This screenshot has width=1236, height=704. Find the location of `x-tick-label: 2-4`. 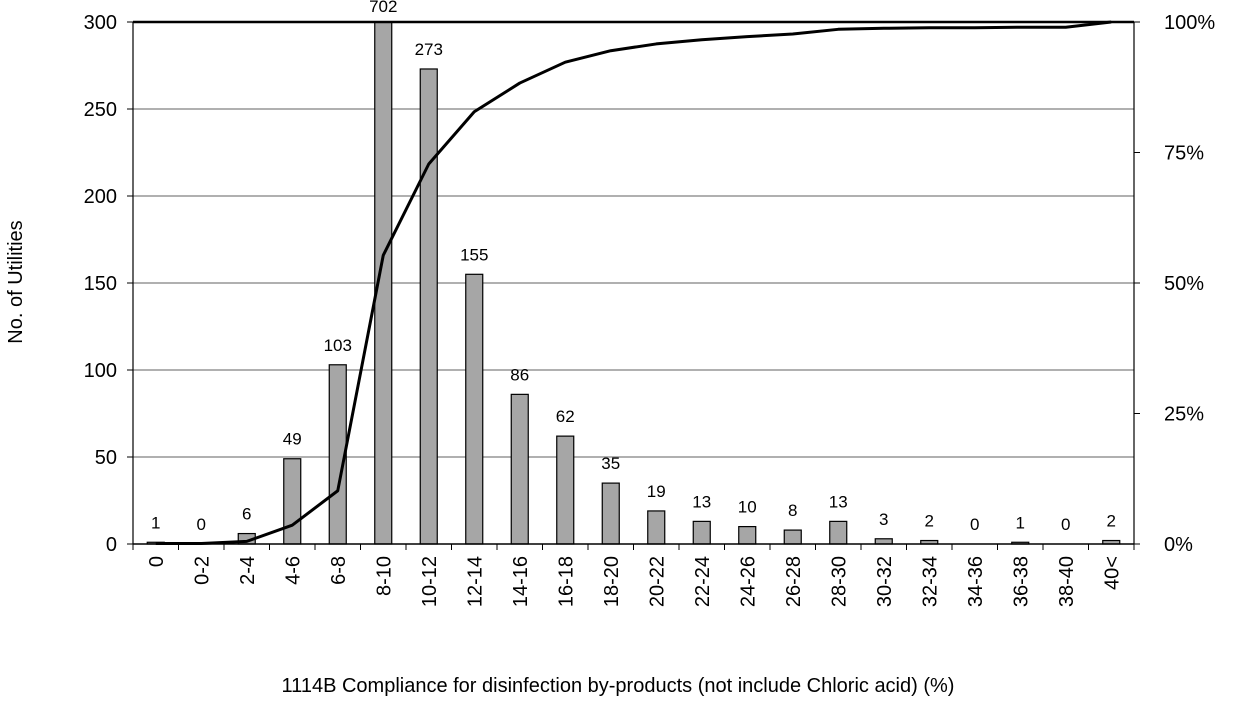

x-tick-label: 2-4 is located at coordinates (248, 570).